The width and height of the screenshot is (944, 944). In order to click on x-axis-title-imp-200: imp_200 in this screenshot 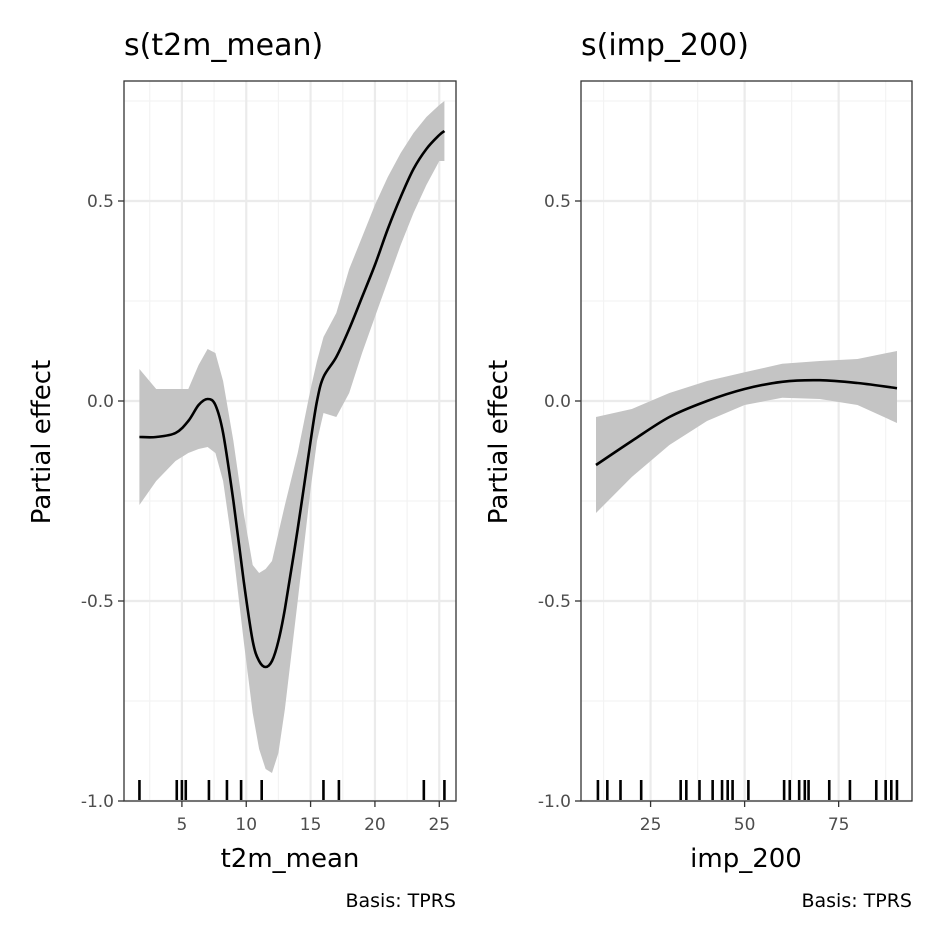, I will do `click(746, 859)`.